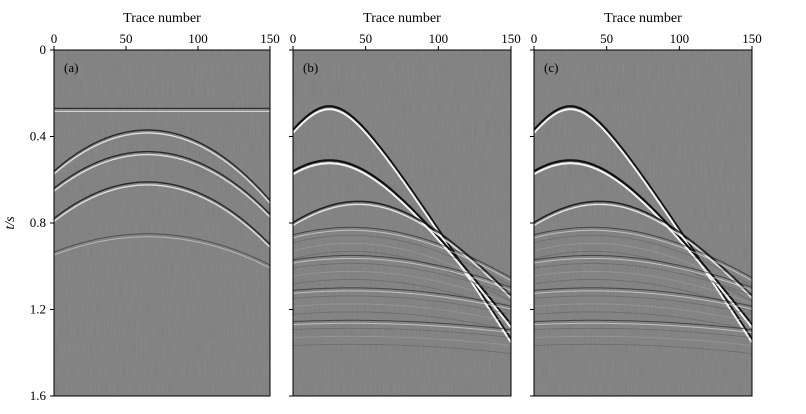 The image size is (806, 414). Describe the element at coordinates (38, 395) in the screenshot. I see `y-tick-label: 1.6` at that location.